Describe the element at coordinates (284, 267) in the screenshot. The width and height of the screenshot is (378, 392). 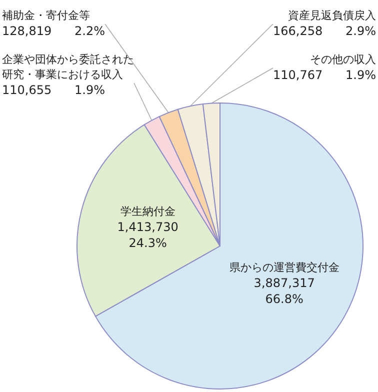
I see `slice-label: 県からの運営費交付金` at that location.